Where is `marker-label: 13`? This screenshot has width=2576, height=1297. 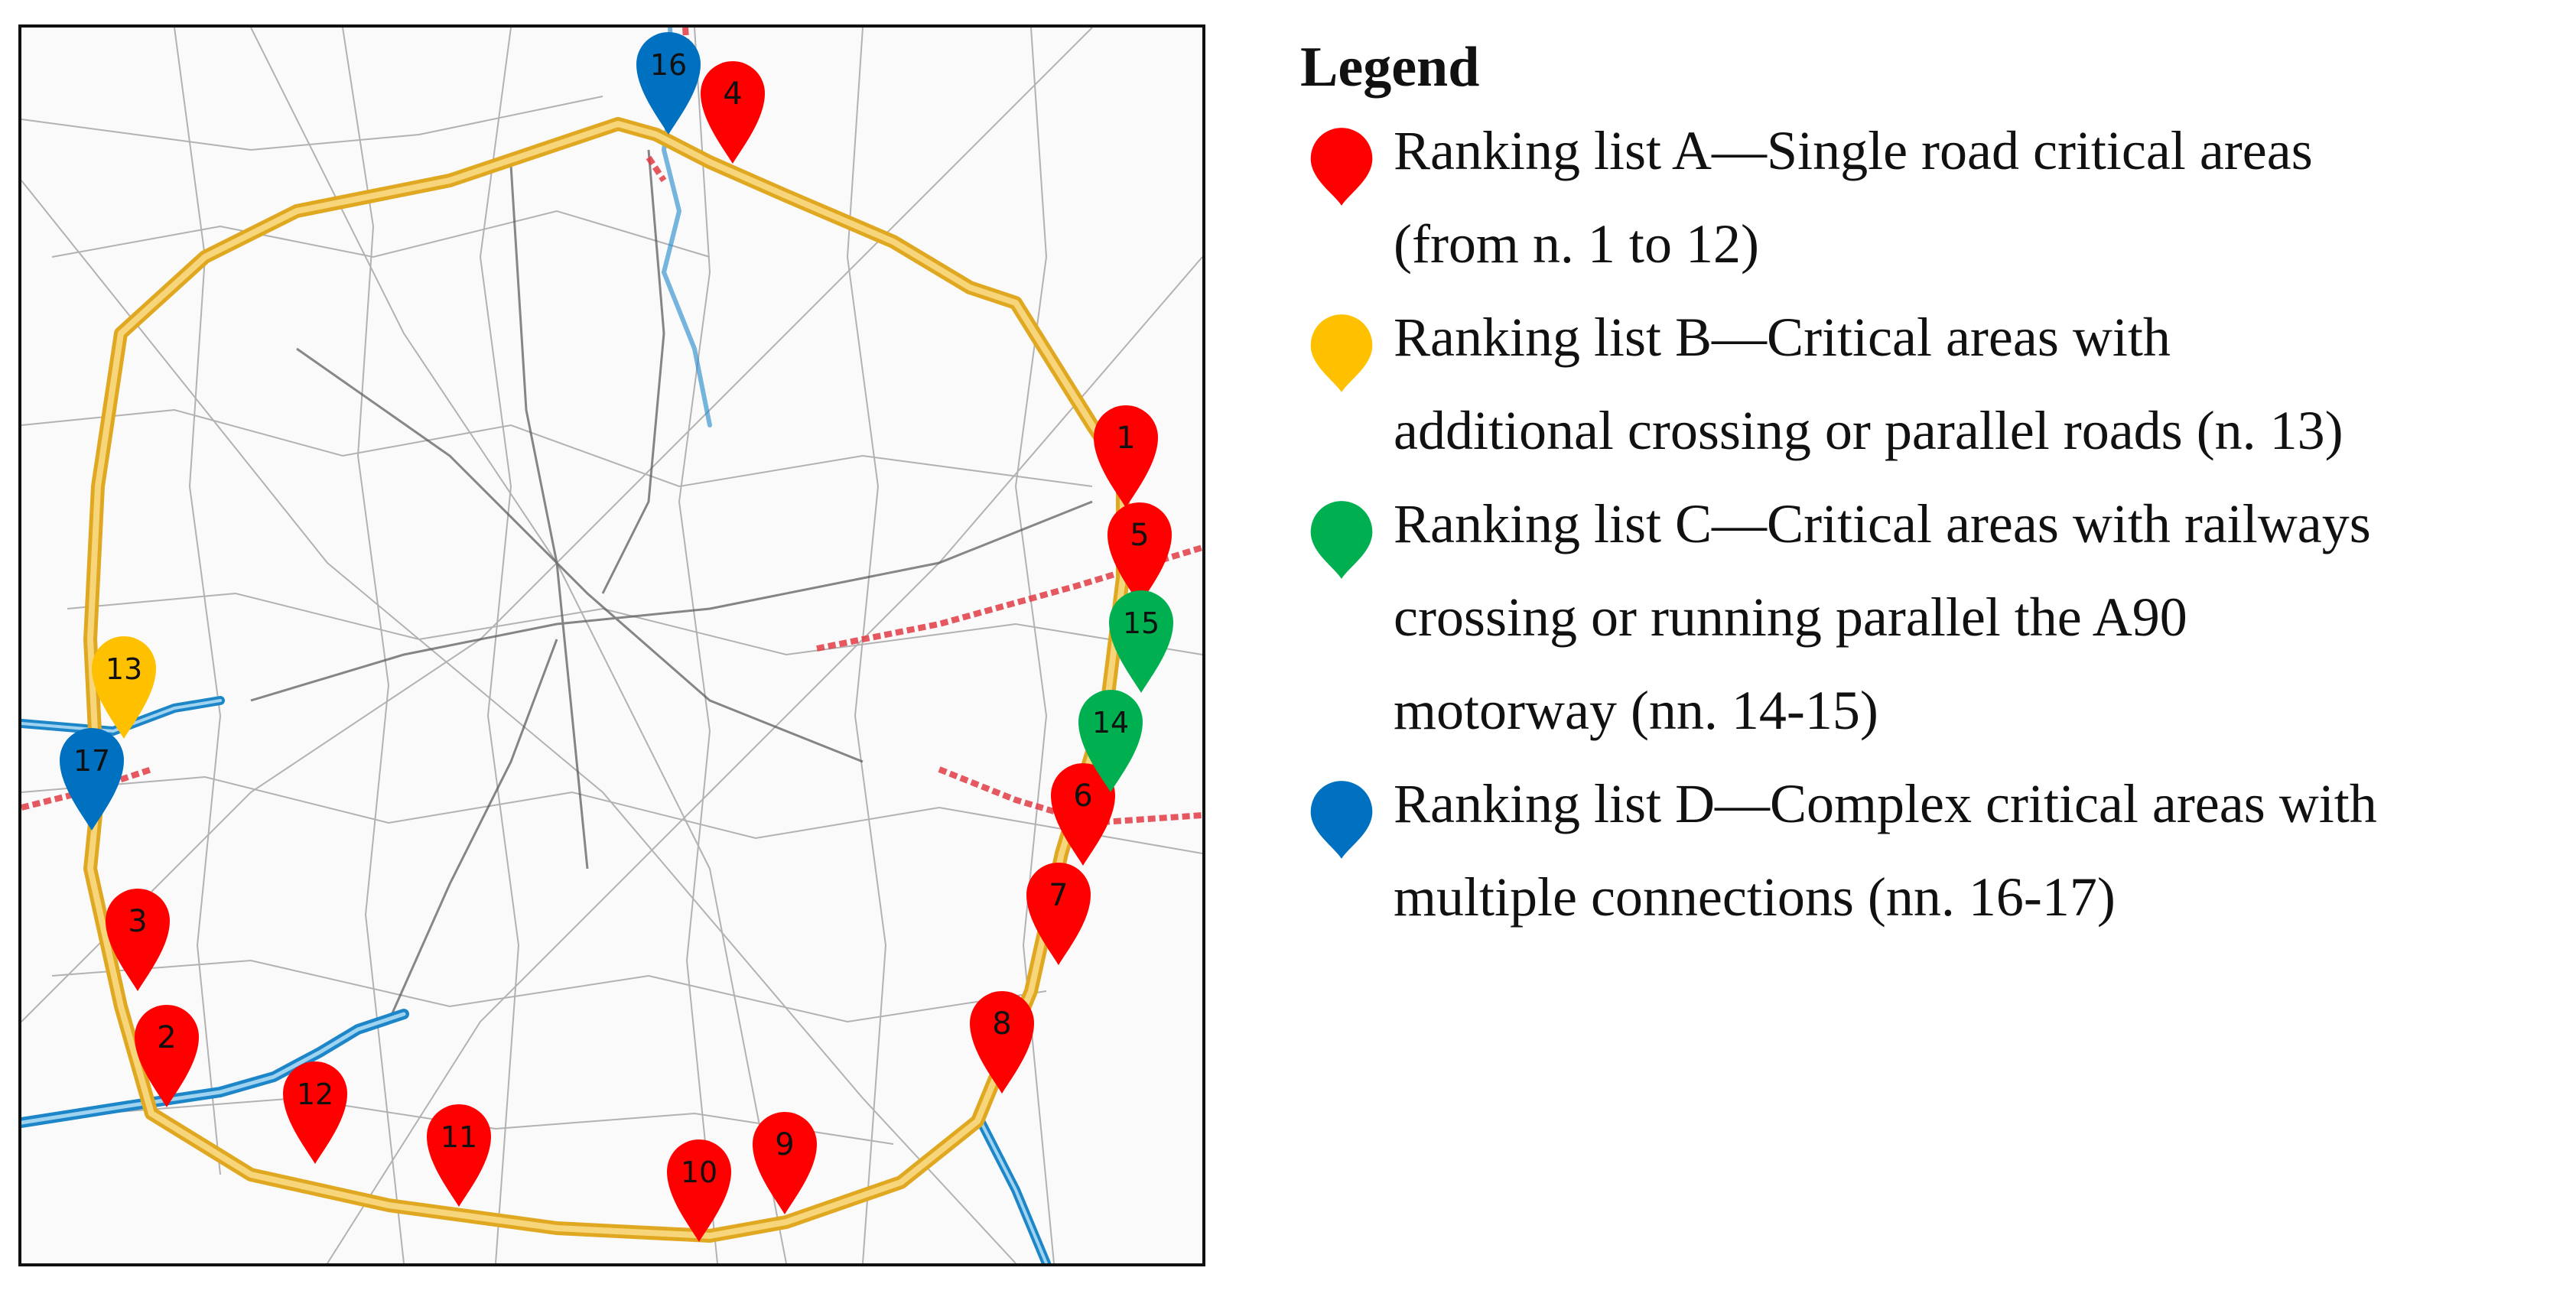 marker-label: 13 is located at coordinates (124, 669).